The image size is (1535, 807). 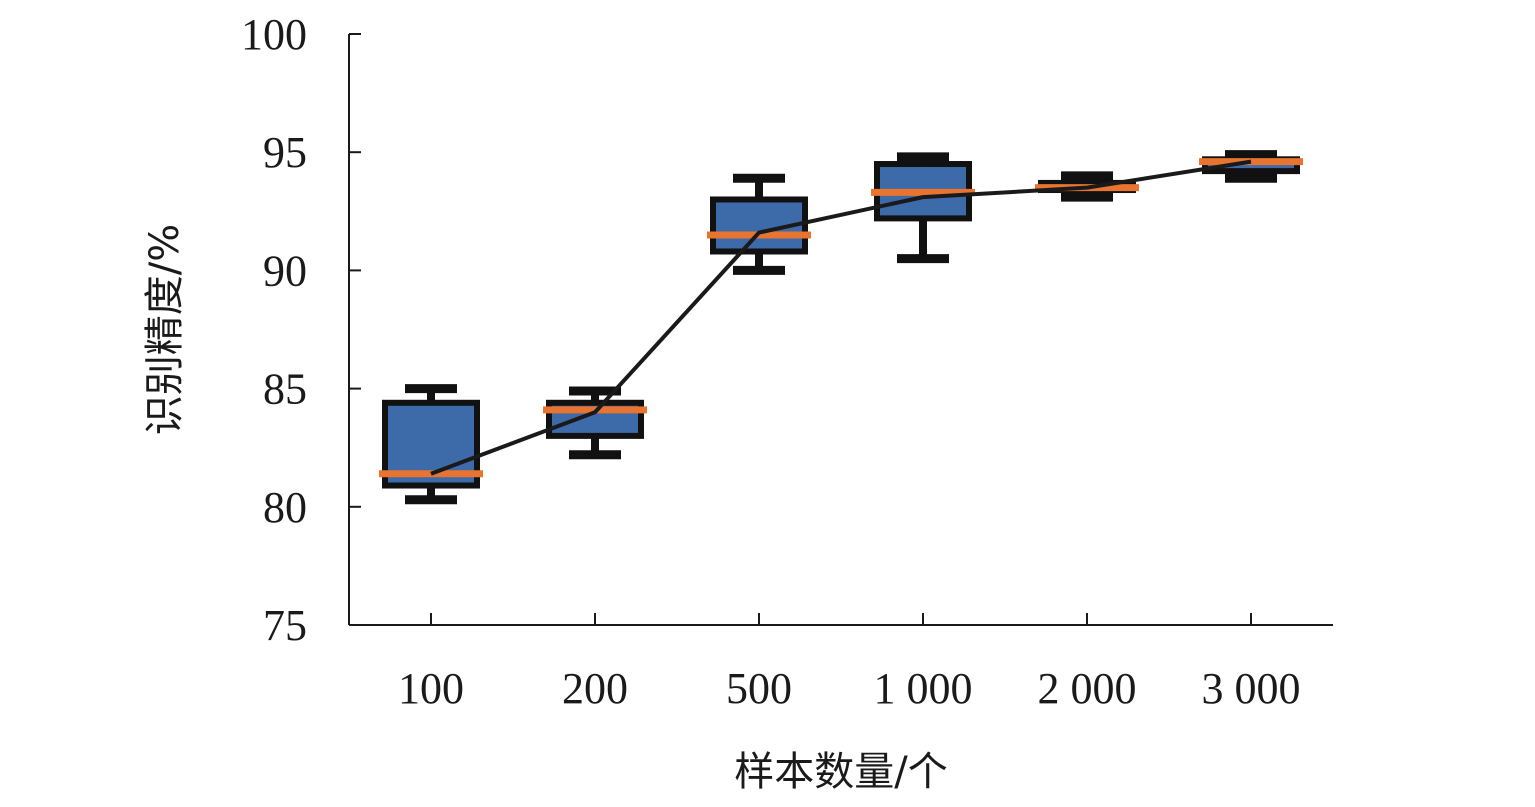 I want to click on y-tick-label: 95, so click(x=285, y=152).